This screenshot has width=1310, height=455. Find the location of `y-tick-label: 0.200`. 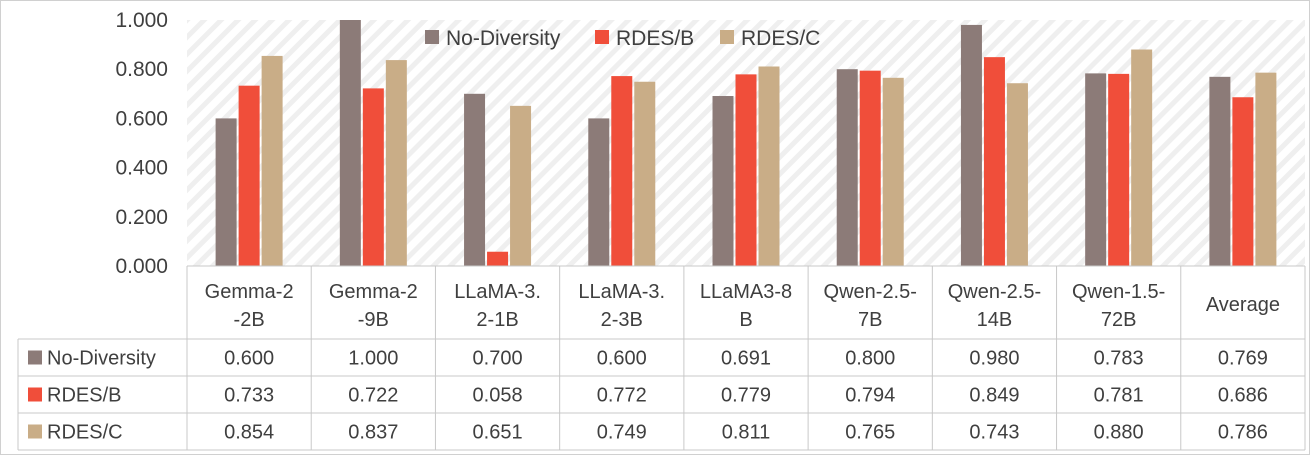

y-tick-label: 0.200 is located at coordinates (141, 217).